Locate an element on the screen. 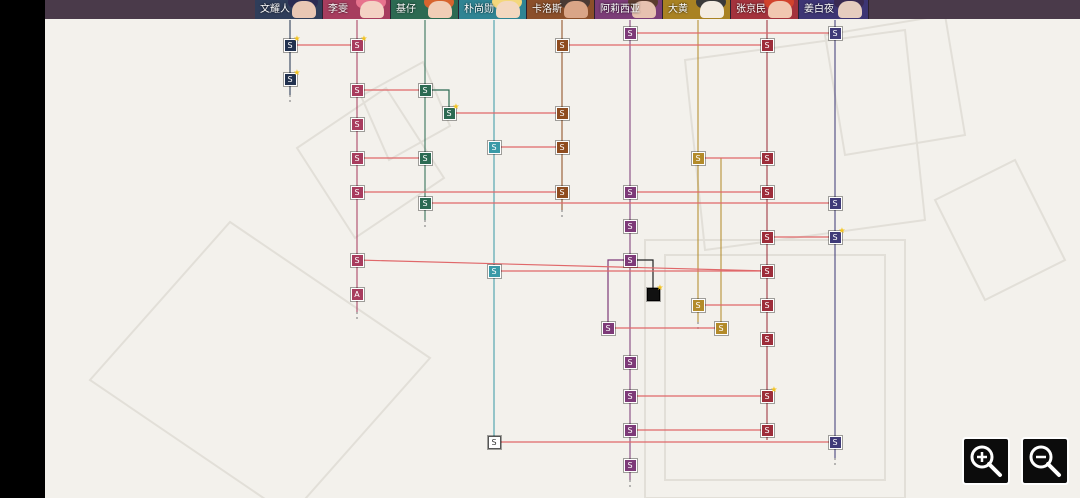  zoom-in-icon is located at coordinates (986, 461).